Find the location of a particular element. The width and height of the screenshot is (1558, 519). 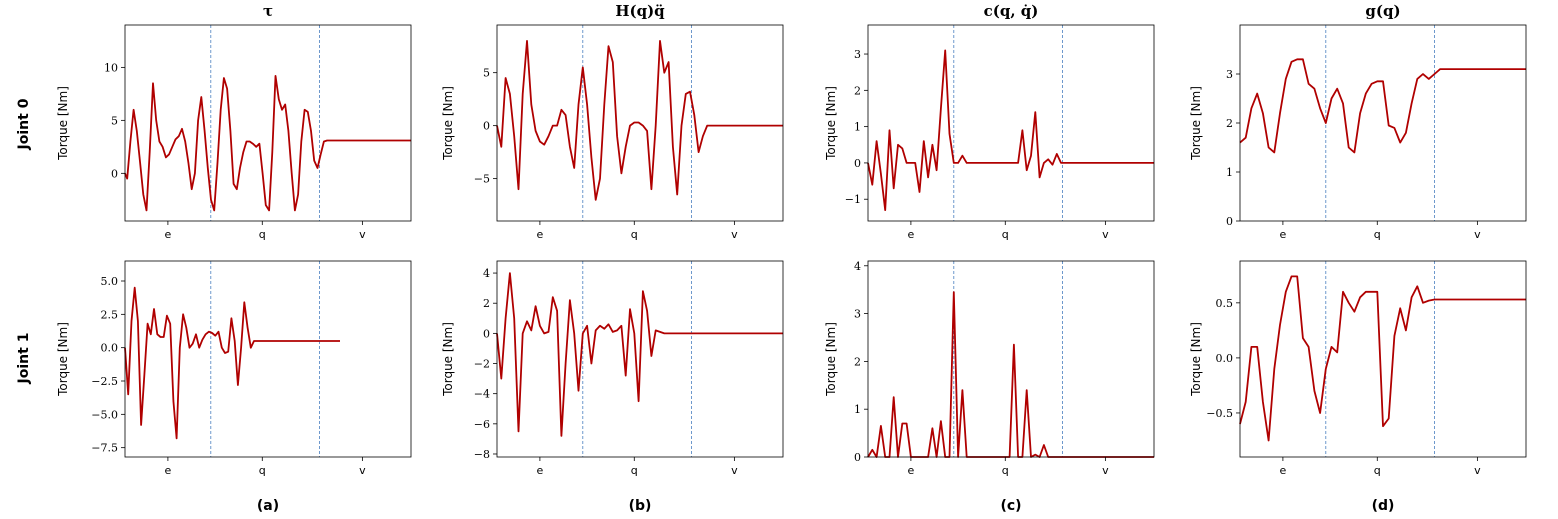

panel-j1-cq: 0 1 2 3 4 e q v Torque [Nm] is located at coordinates (989, 368).